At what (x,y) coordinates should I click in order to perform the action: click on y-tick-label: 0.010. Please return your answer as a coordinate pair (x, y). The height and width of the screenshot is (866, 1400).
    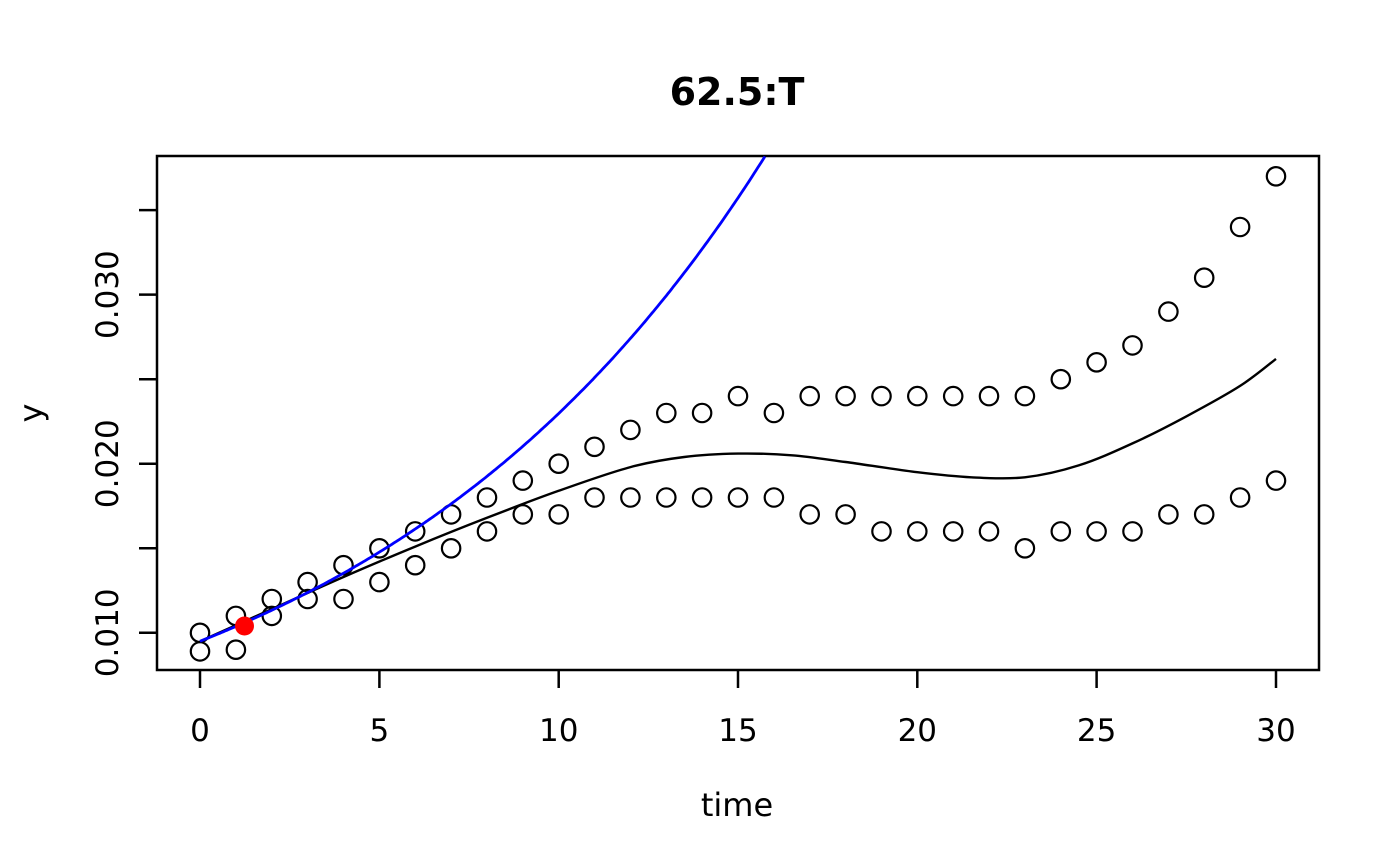
    Looking at the image, I should click on (108, 632).